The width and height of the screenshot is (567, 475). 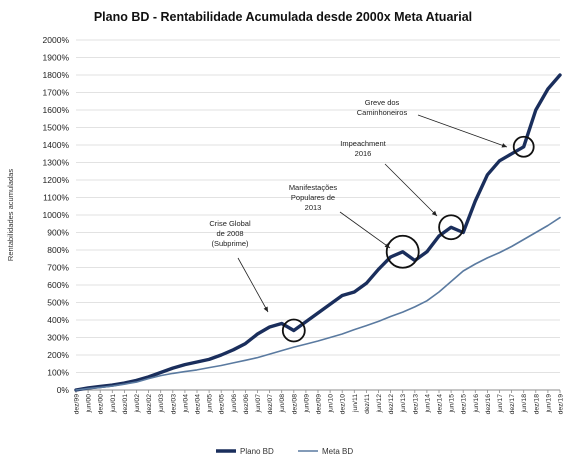 I want to click on x-tick-label: jun/04, so click(x=185, y=404).